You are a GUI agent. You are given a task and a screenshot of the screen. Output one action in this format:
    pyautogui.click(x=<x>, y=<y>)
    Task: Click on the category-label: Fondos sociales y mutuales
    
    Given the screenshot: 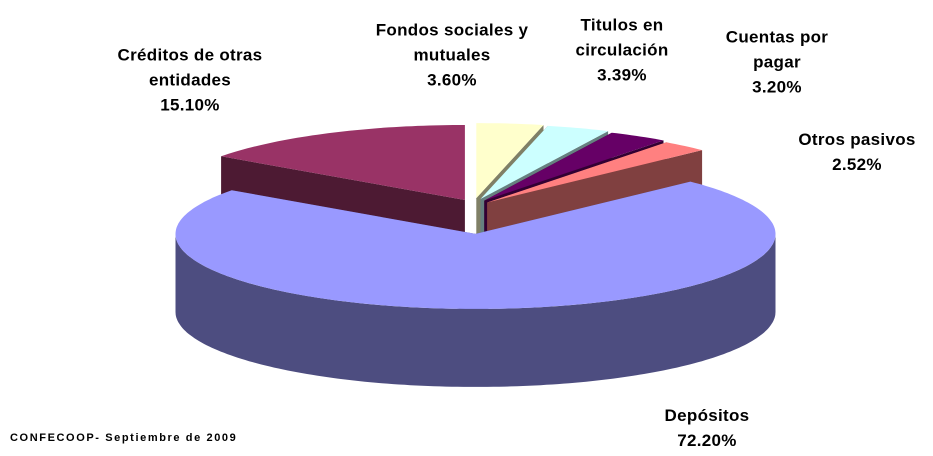 What is the action you would take?
    pyautogui.click(x=452, y=42)
    